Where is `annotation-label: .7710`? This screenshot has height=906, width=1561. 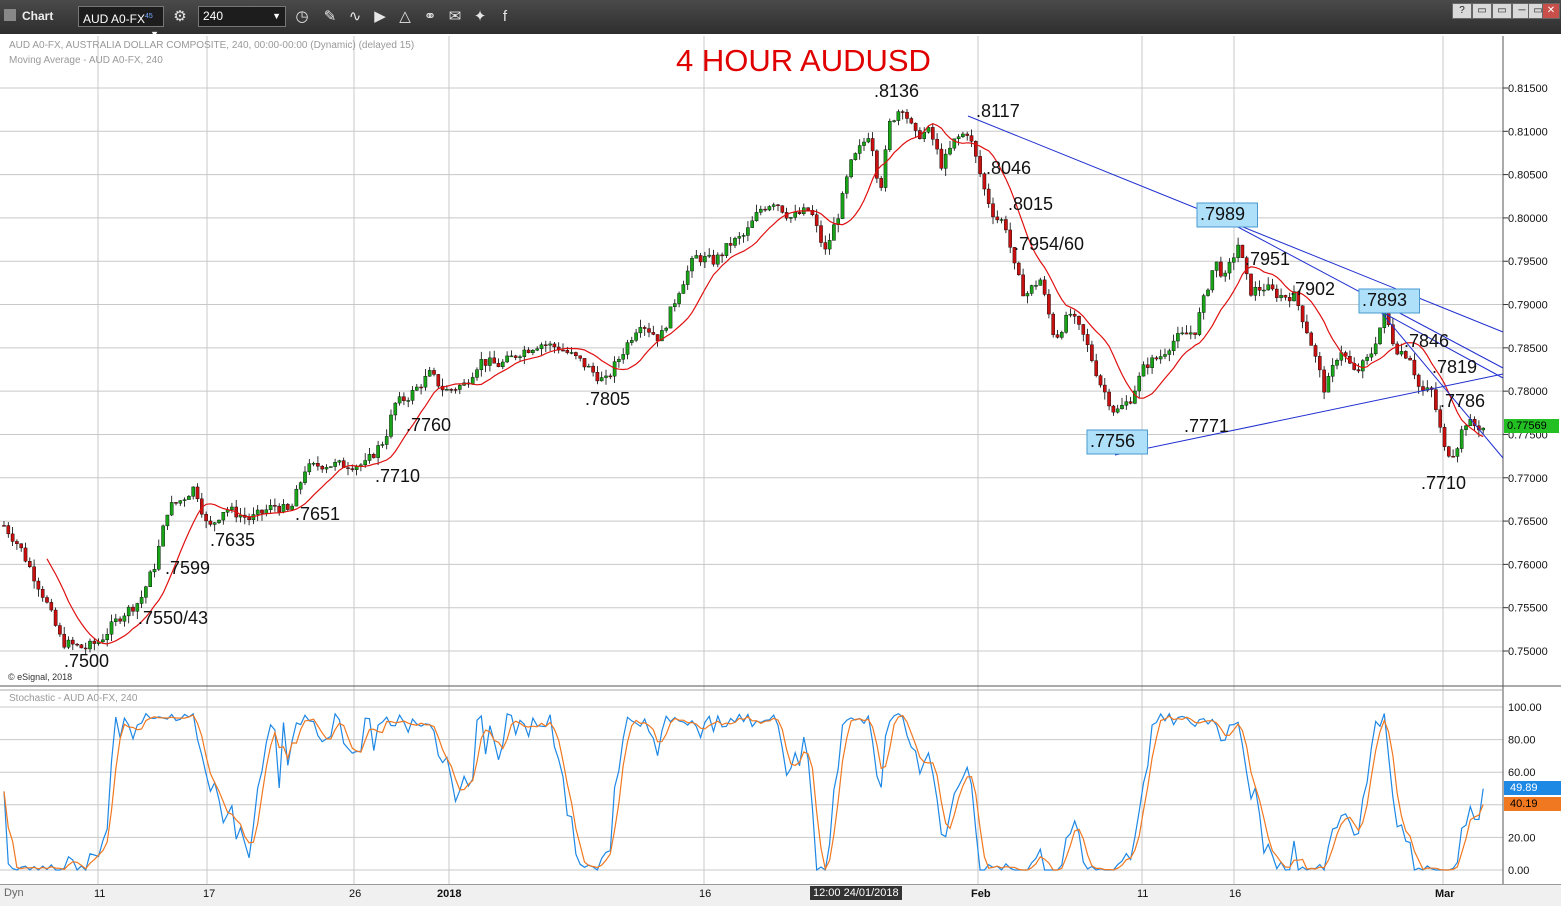 annotation-label: .7710 is located at coordinates (1443, 483).